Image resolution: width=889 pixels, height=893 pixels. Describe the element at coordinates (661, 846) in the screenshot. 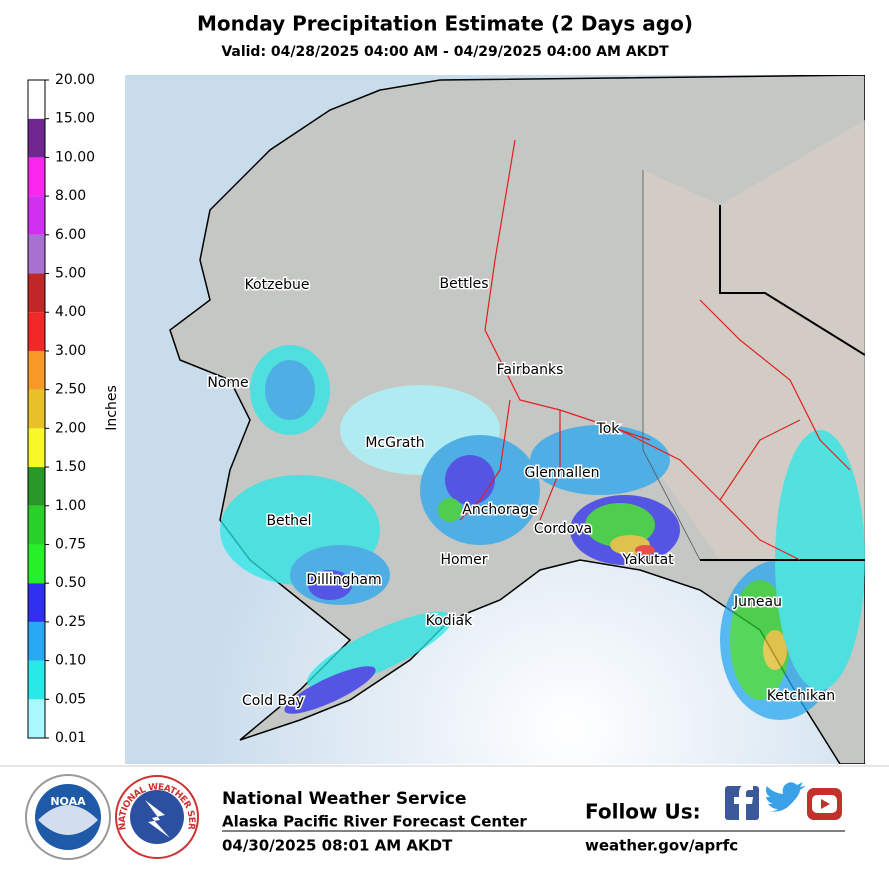

I see `website: weather.gov/aprfc` at that location.